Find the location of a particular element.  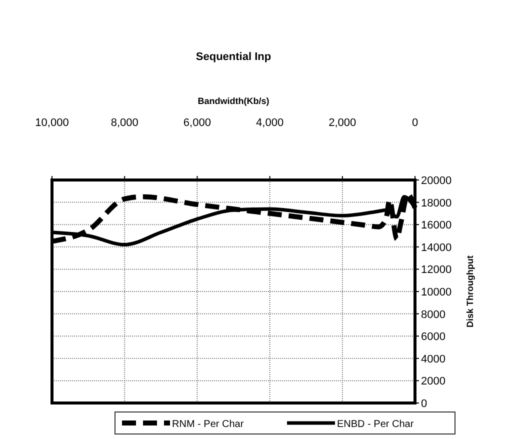

x-tick-label: 6,000 is located at coordinates (197, 123).